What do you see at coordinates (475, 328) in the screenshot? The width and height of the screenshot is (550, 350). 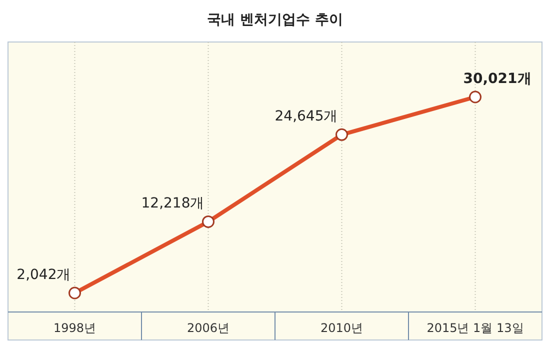 I see `x-tick-label: 2015년 1월 13일` at bounding box center [475, 328].